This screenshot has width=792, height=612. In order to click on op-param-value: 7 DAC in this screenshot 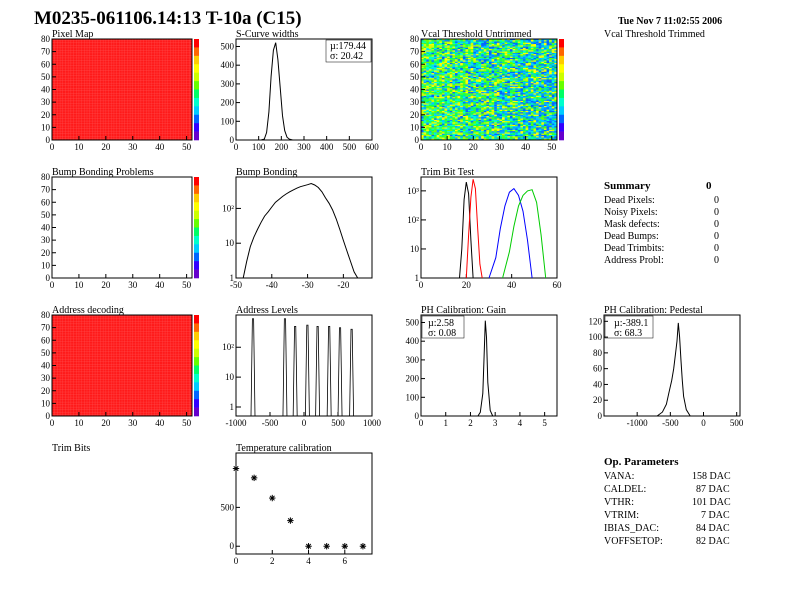, I will do `click(715, 515)`.